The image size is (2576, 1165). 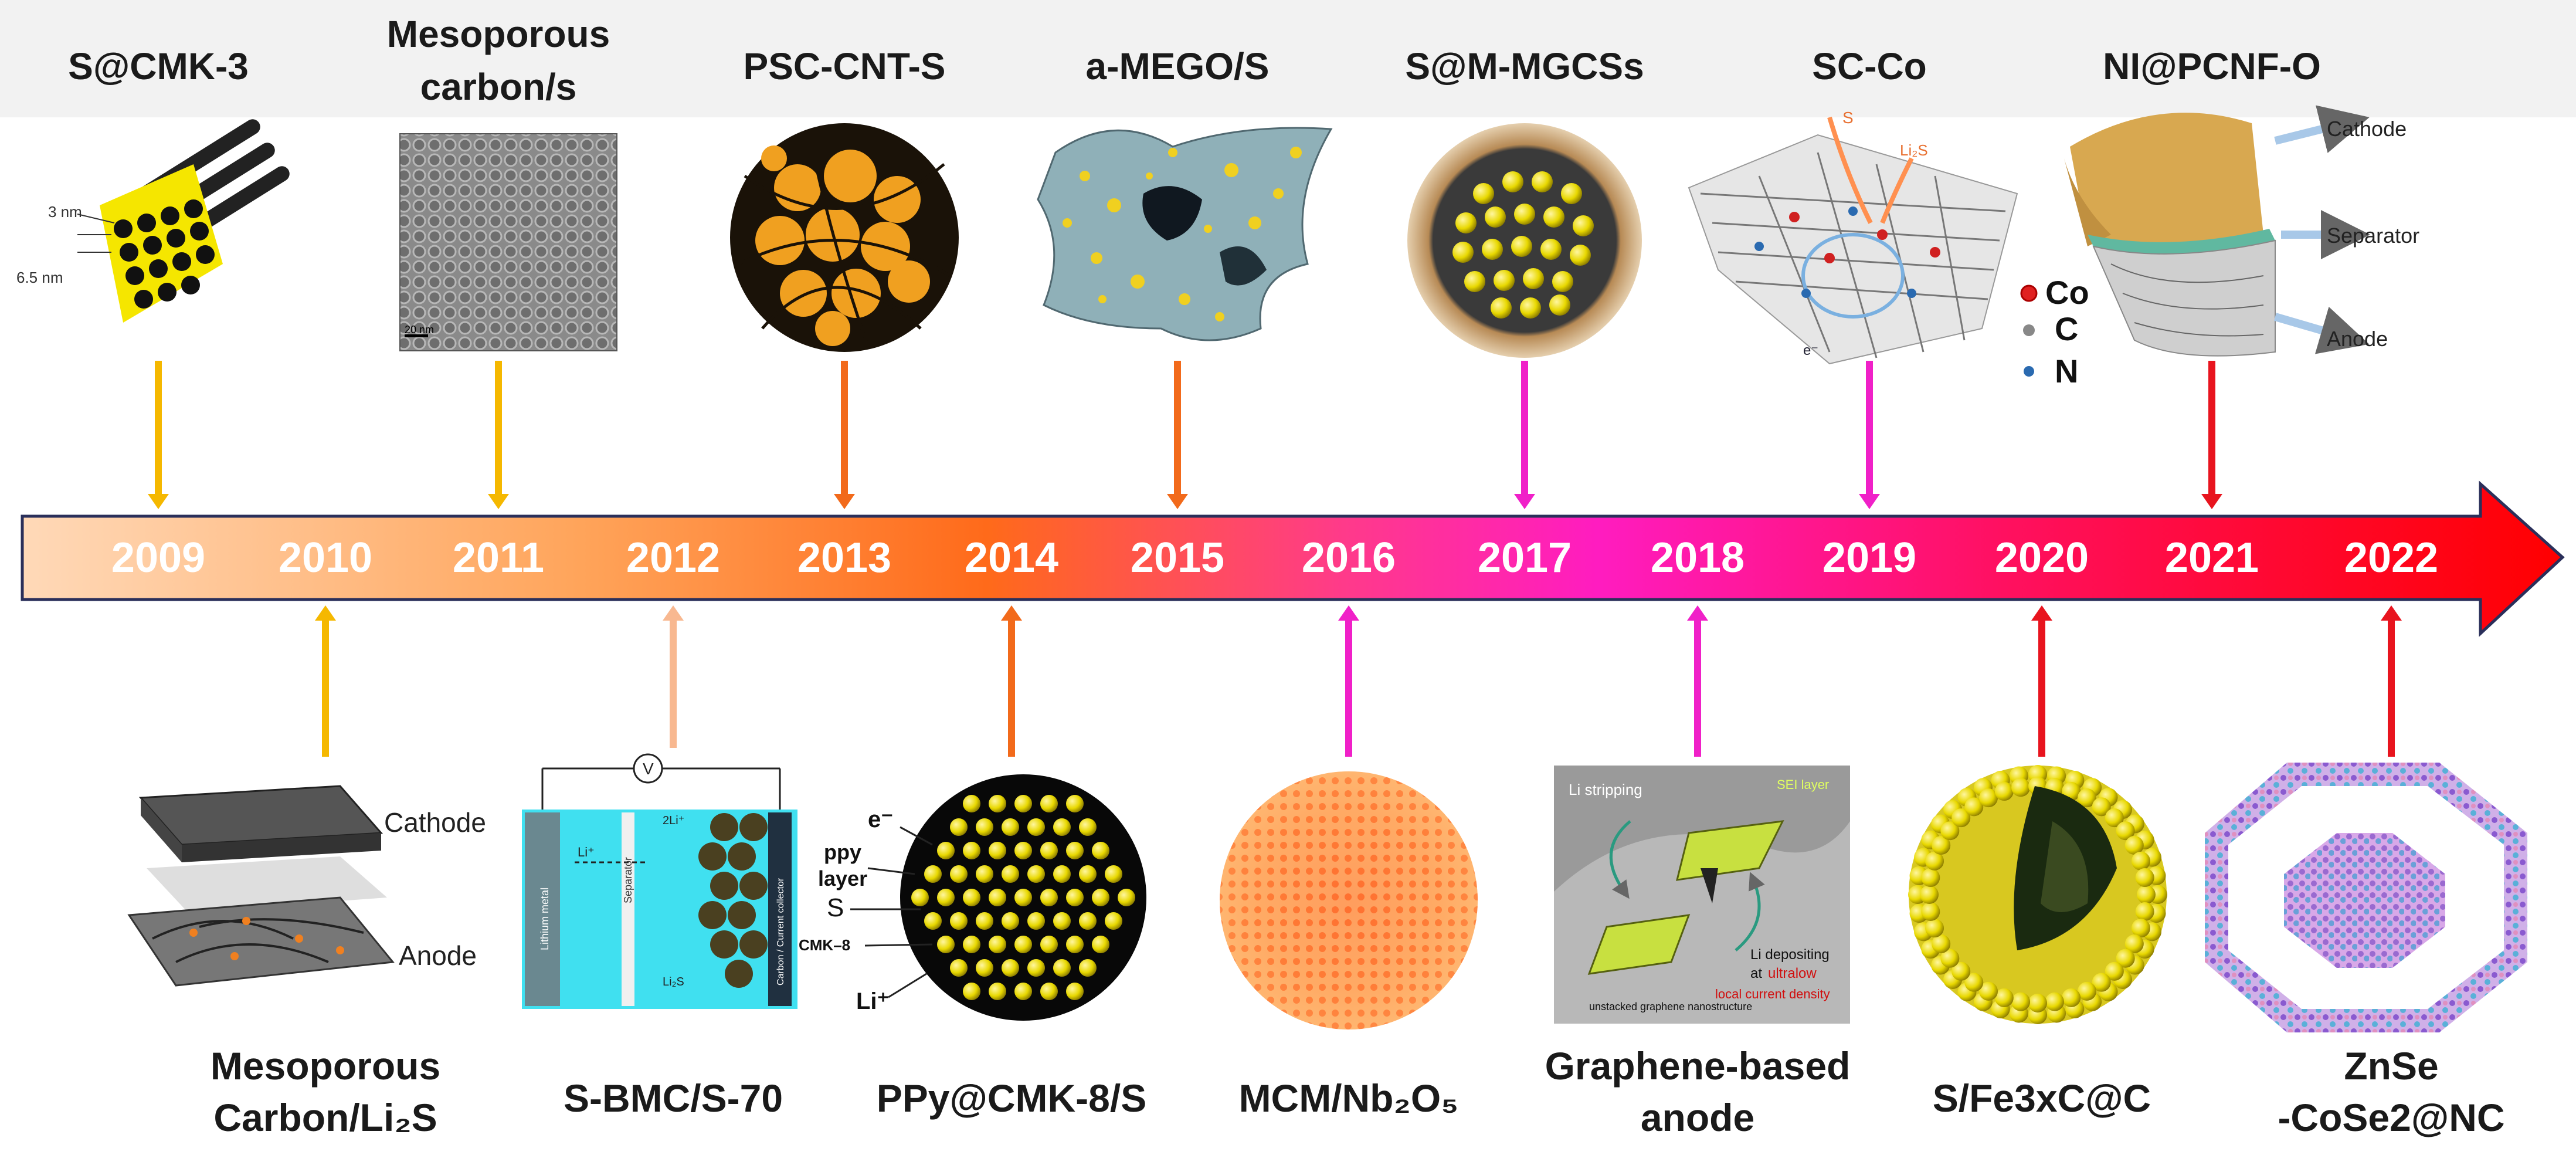 I want to click on element-legend: Co C N, so click(x=2054, y=332).